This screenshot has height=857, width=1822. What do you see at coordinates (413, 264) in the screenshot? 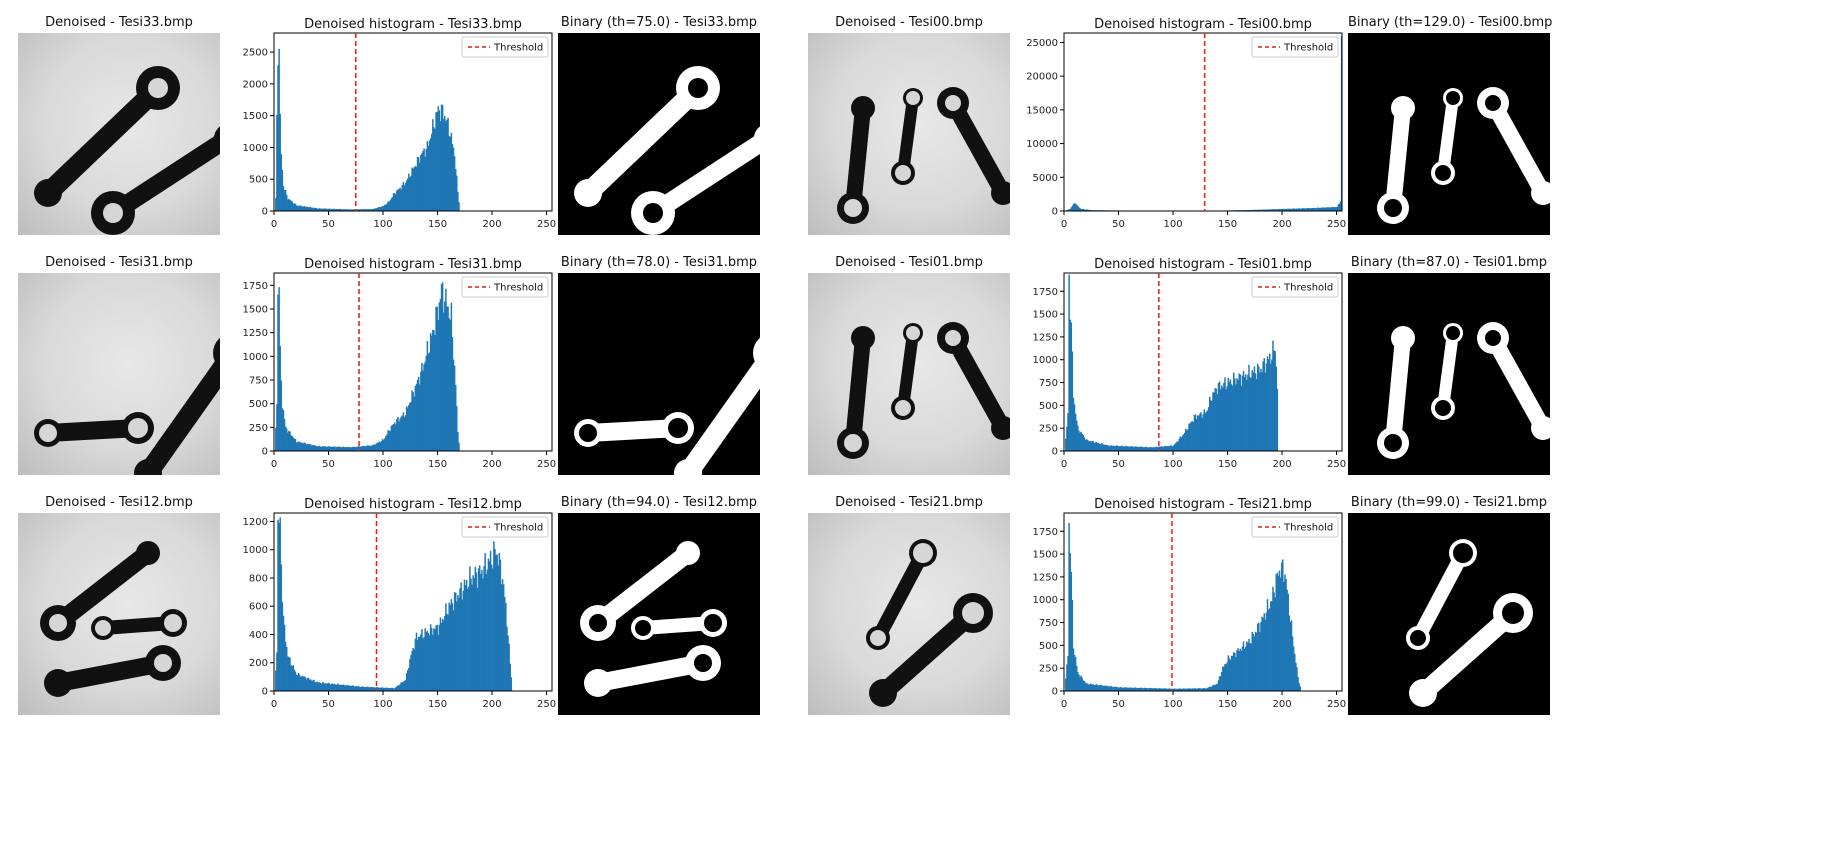
I see `histogram-title: Denoised histogram - Tesi31.bmp` at bounding box center [413, 264].